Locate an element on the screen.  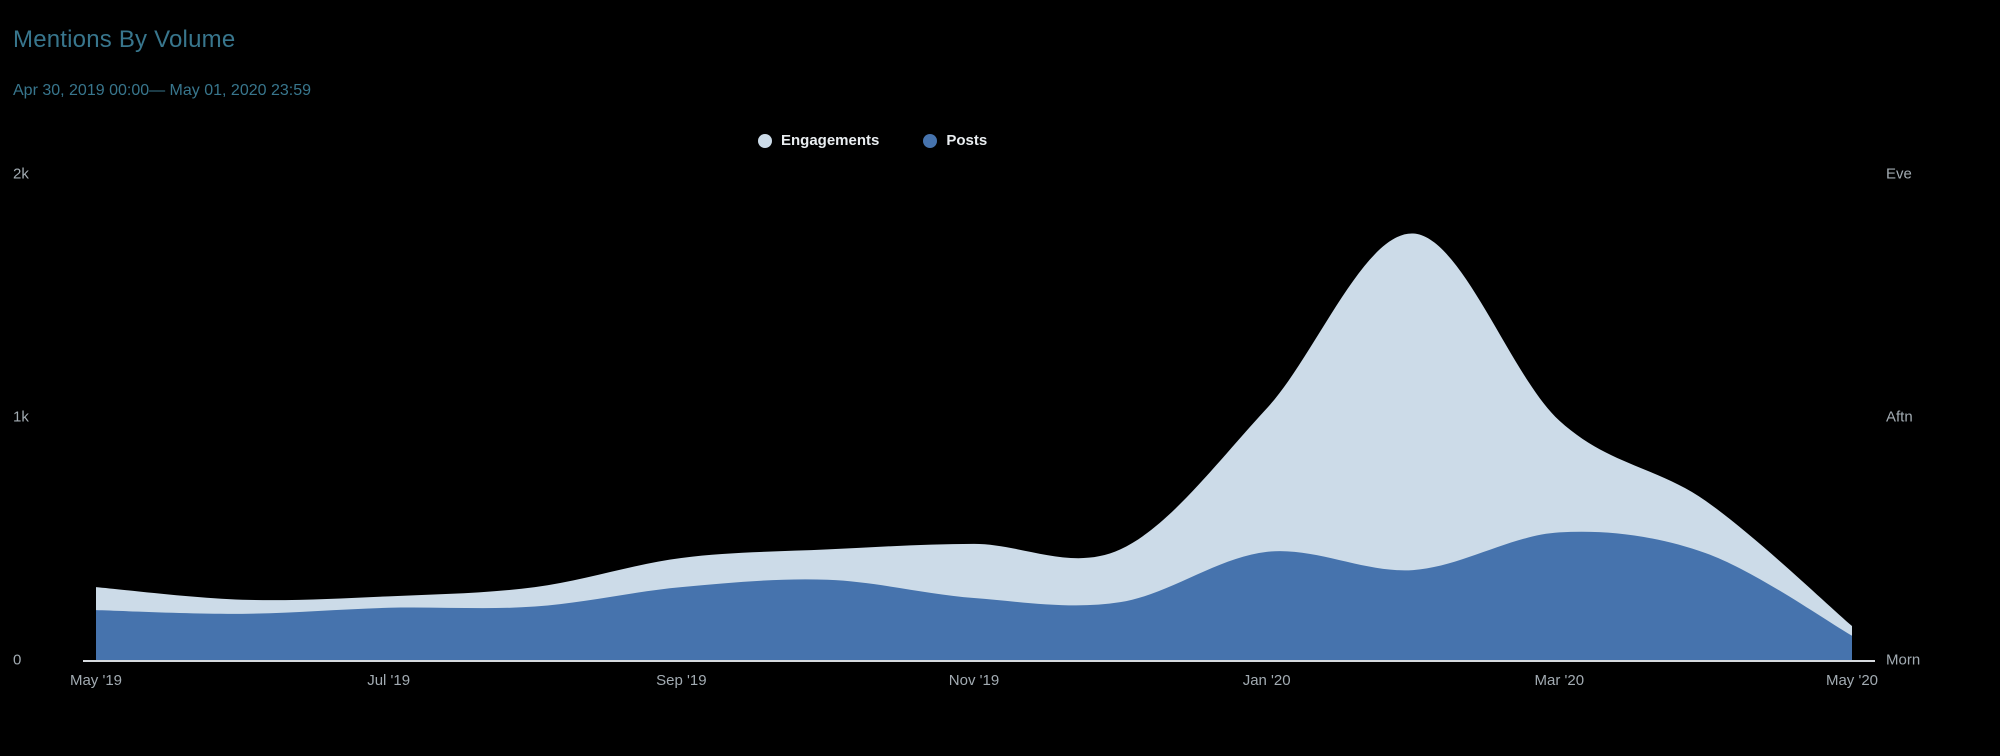
x-tick-3: Nov '19 is located at coordinates (974, 680).